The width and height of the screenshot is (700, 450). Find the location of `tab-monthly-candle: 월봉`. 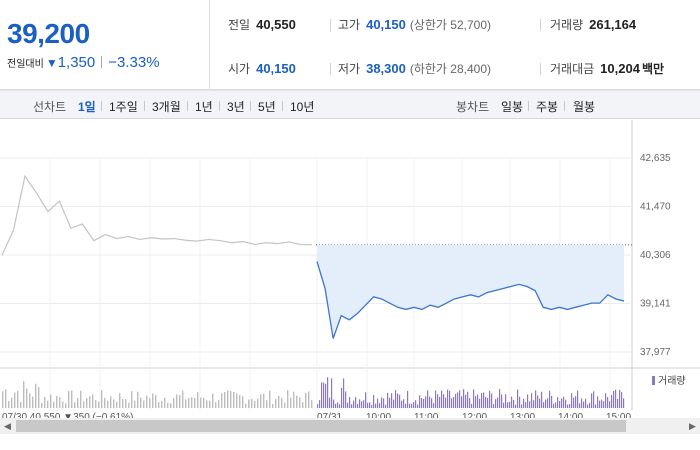

tab-monthly-candle: 월봉 is located at coordinates (584, 107).